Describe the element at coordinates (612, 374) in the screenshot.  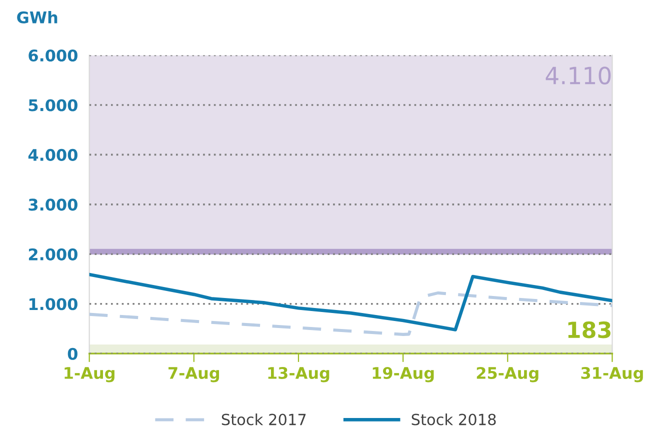
I see `x-tick-label: 31-Aug` at that location.